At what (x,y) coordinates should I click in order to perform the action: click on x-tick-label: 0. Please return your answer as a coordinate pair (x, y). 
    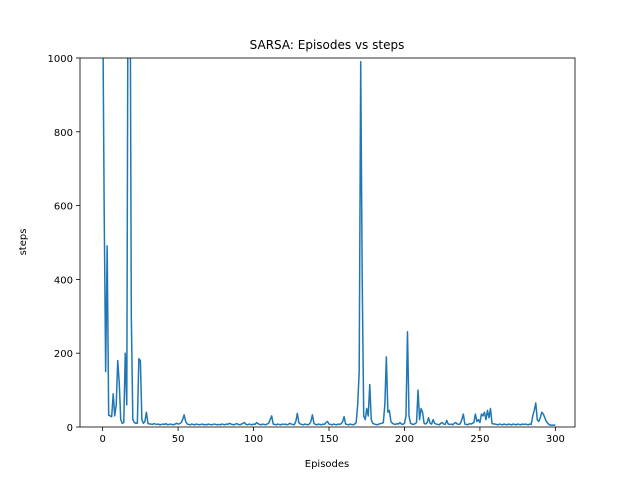
    Looking at the image, I should click on (102, 439).